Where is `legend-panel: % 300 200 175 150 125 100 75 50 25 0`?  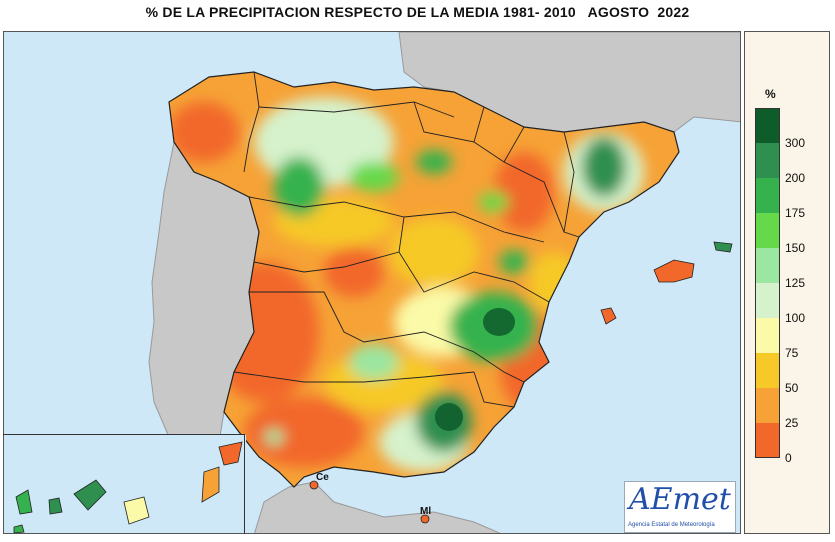
legend-panel: % 300 200 175 150 125 100 75 50 25 0 is located at coordinates (787, 282).